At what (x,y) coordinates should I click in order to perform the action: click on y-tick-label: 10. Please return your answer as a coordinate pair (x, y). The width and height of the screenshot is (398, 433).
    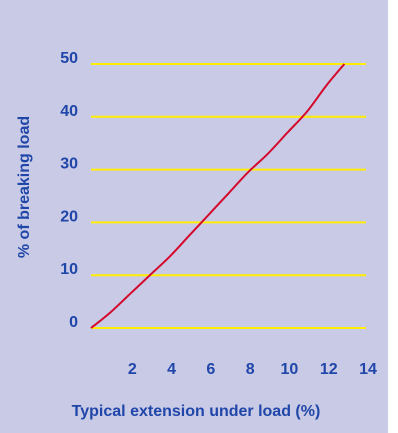
    Looking at the image, I should click on (69, 269).